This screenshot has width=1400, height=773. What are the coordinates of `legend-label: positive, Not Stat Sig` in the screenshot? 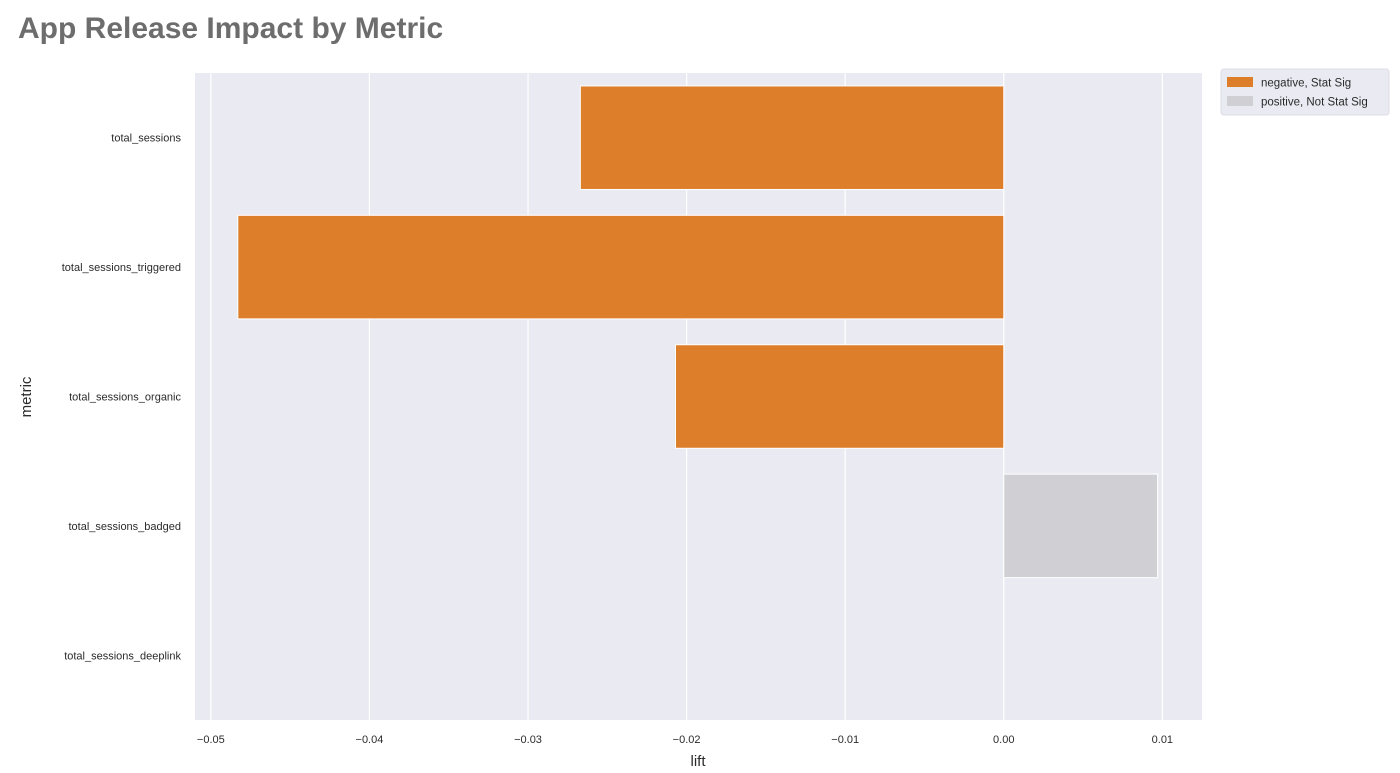 It's located at (1314, 103).